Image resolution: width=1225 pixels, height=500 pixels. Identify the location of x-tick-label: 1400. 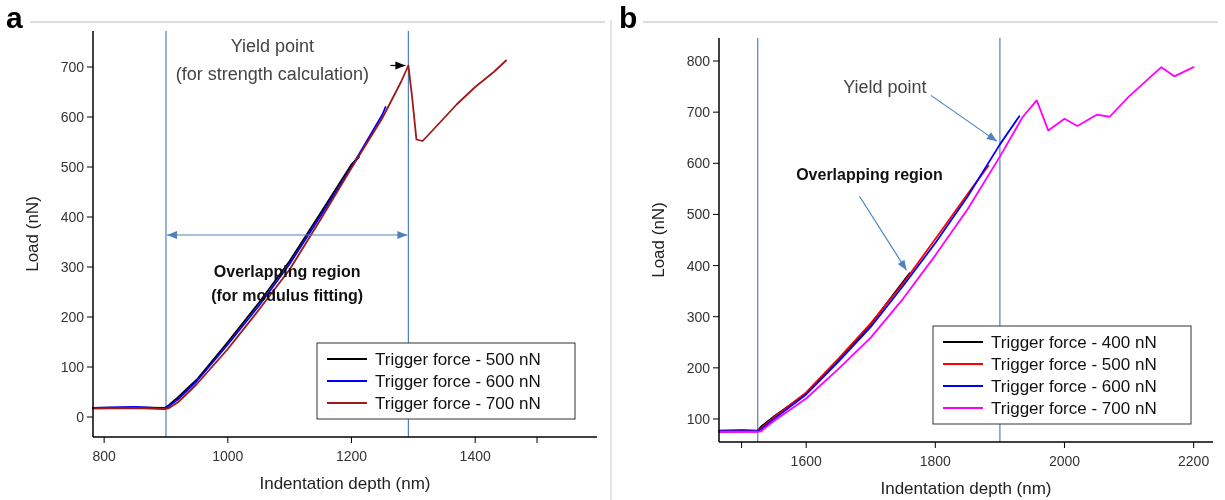
(475, 456).